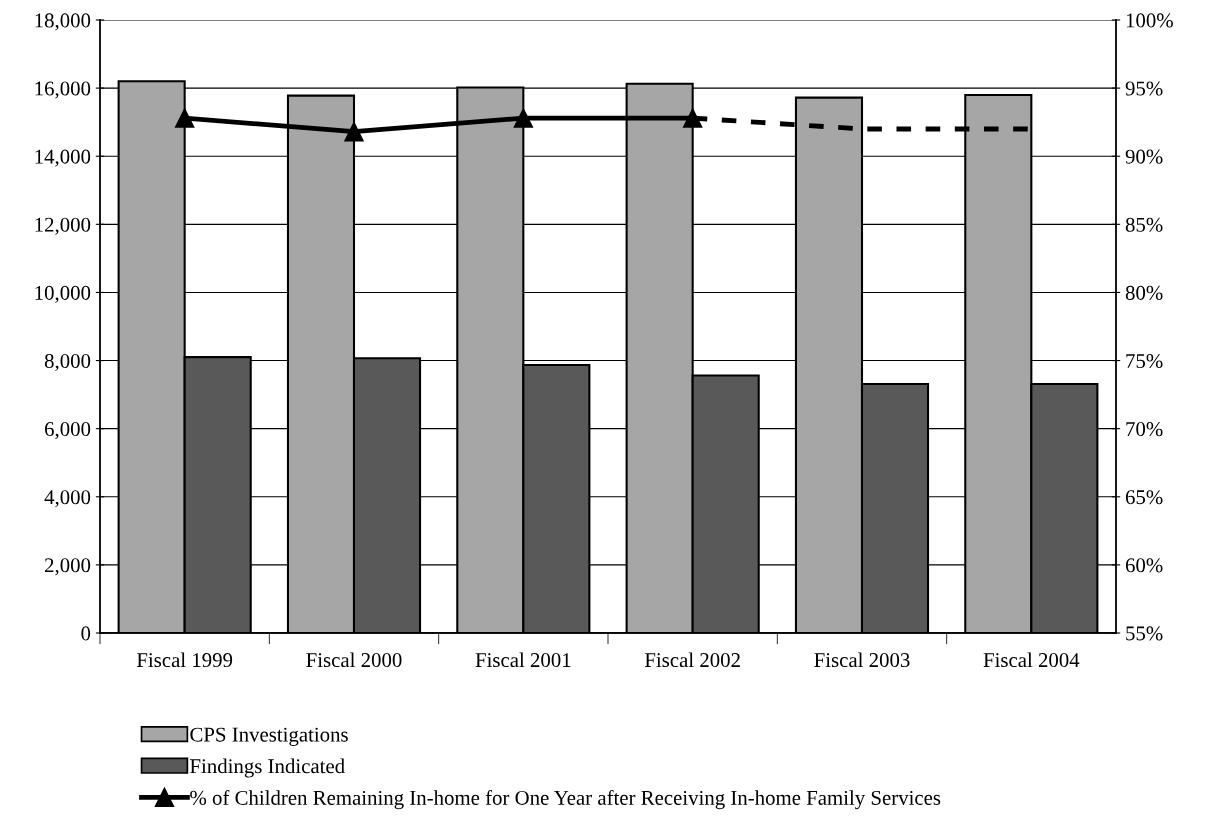 The width and height of the screenshot is (1207, 830). I want to click on y2-tick-label: 90%, so click(1144, 156).